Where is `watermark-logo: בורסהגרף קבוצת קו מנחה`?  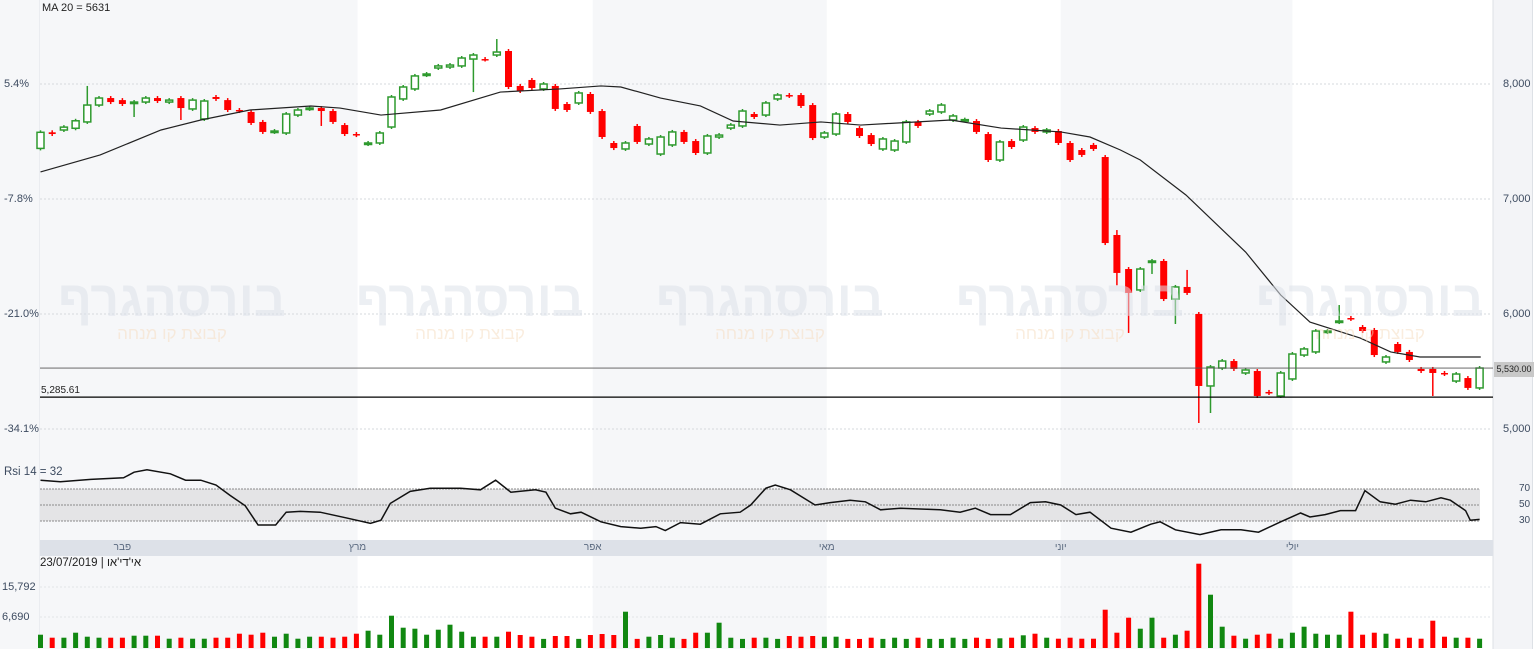
watermark-logo: בורסהגרף קבוצת קו מנחה is located at coordinates (770, 307).